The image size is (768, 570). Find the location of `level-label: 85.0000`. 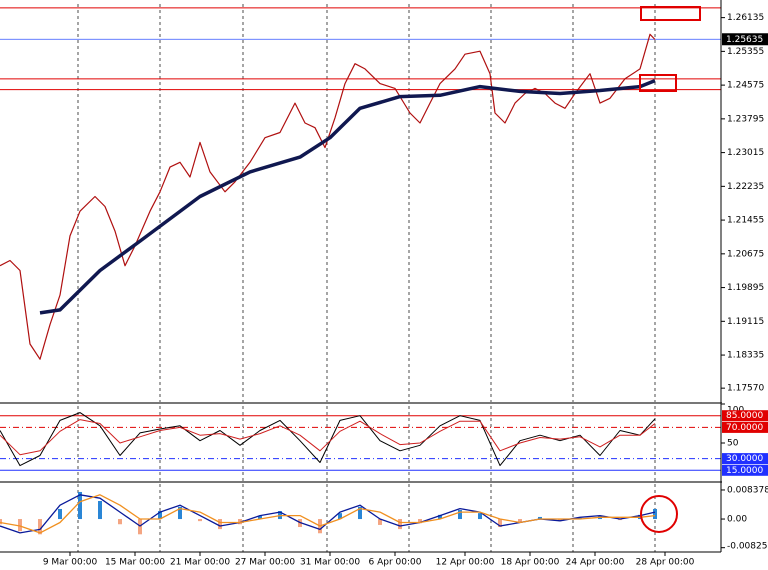

level-label: 85.0000 is located at coordinates (744, 416).